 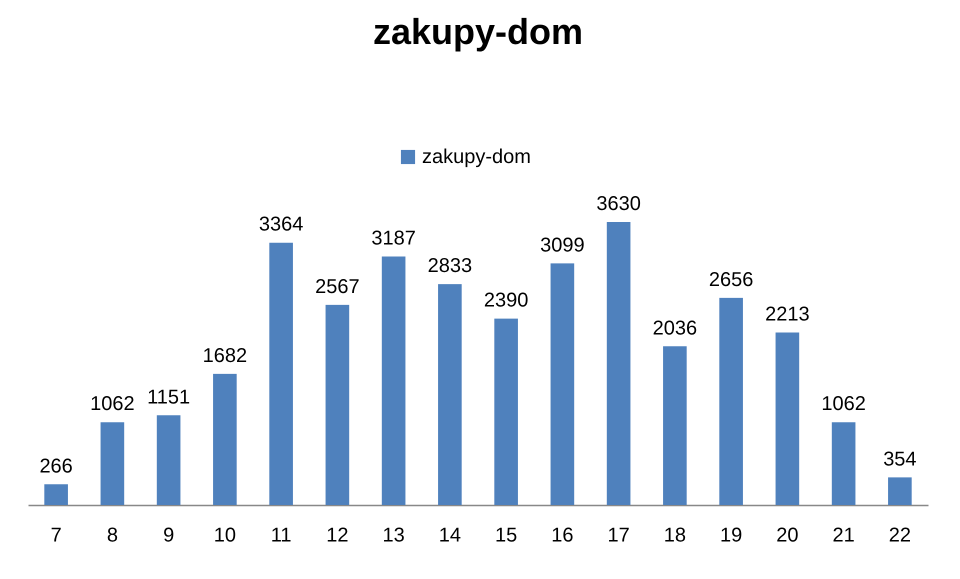 I want to click on data-label: 3364, so click(x=281, y=225).